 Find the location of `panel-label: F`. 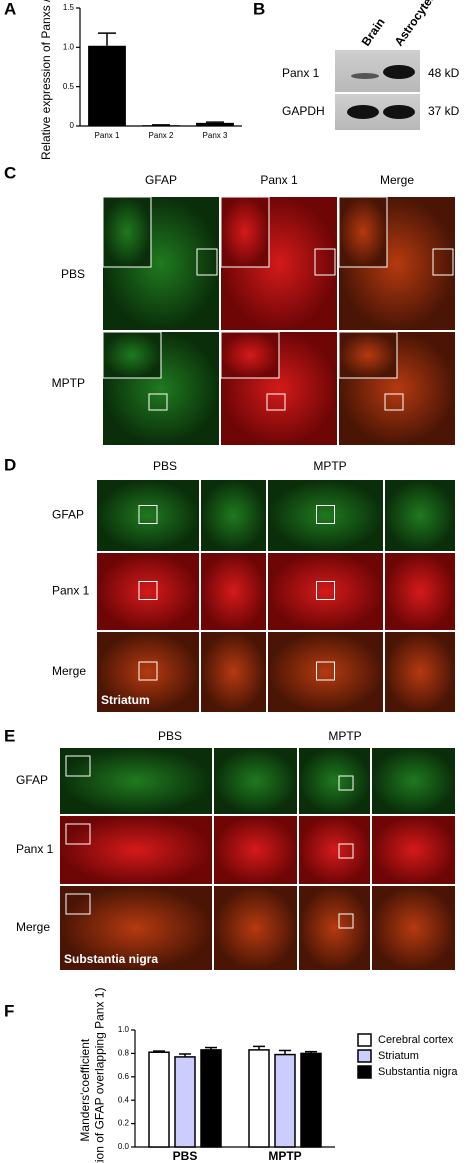

panel-label: F is located at coordinates (9, 1010).